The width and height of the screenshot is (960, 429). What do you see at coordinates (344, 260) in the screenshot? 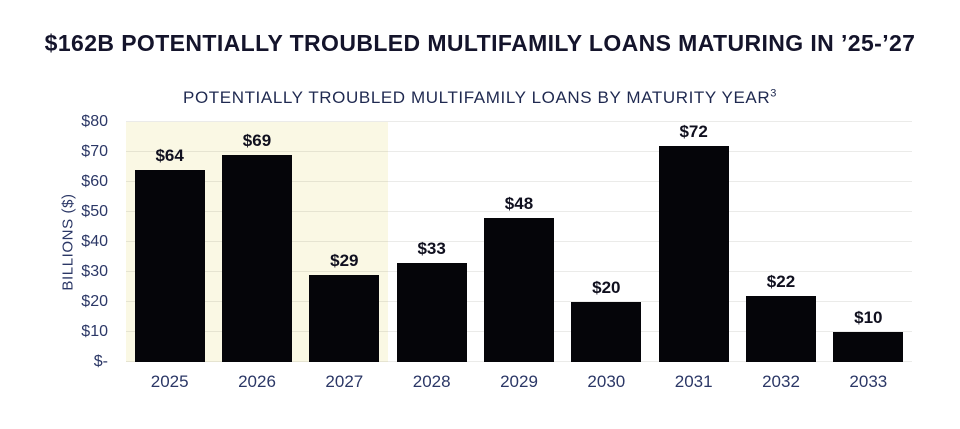
I see `bar-value-label: $29` at bounding box center [344, 260].